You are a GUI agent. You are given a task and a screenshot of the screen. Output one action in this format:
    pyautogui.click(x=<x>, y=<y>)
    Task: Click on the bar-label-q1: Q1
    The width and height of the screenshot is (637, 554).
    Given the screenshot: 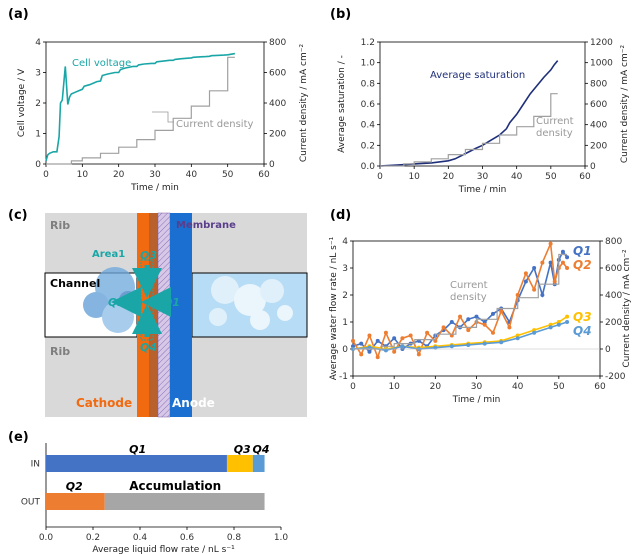 What is the action you would take?
    pyautogui.click(x=137, y=449)
    